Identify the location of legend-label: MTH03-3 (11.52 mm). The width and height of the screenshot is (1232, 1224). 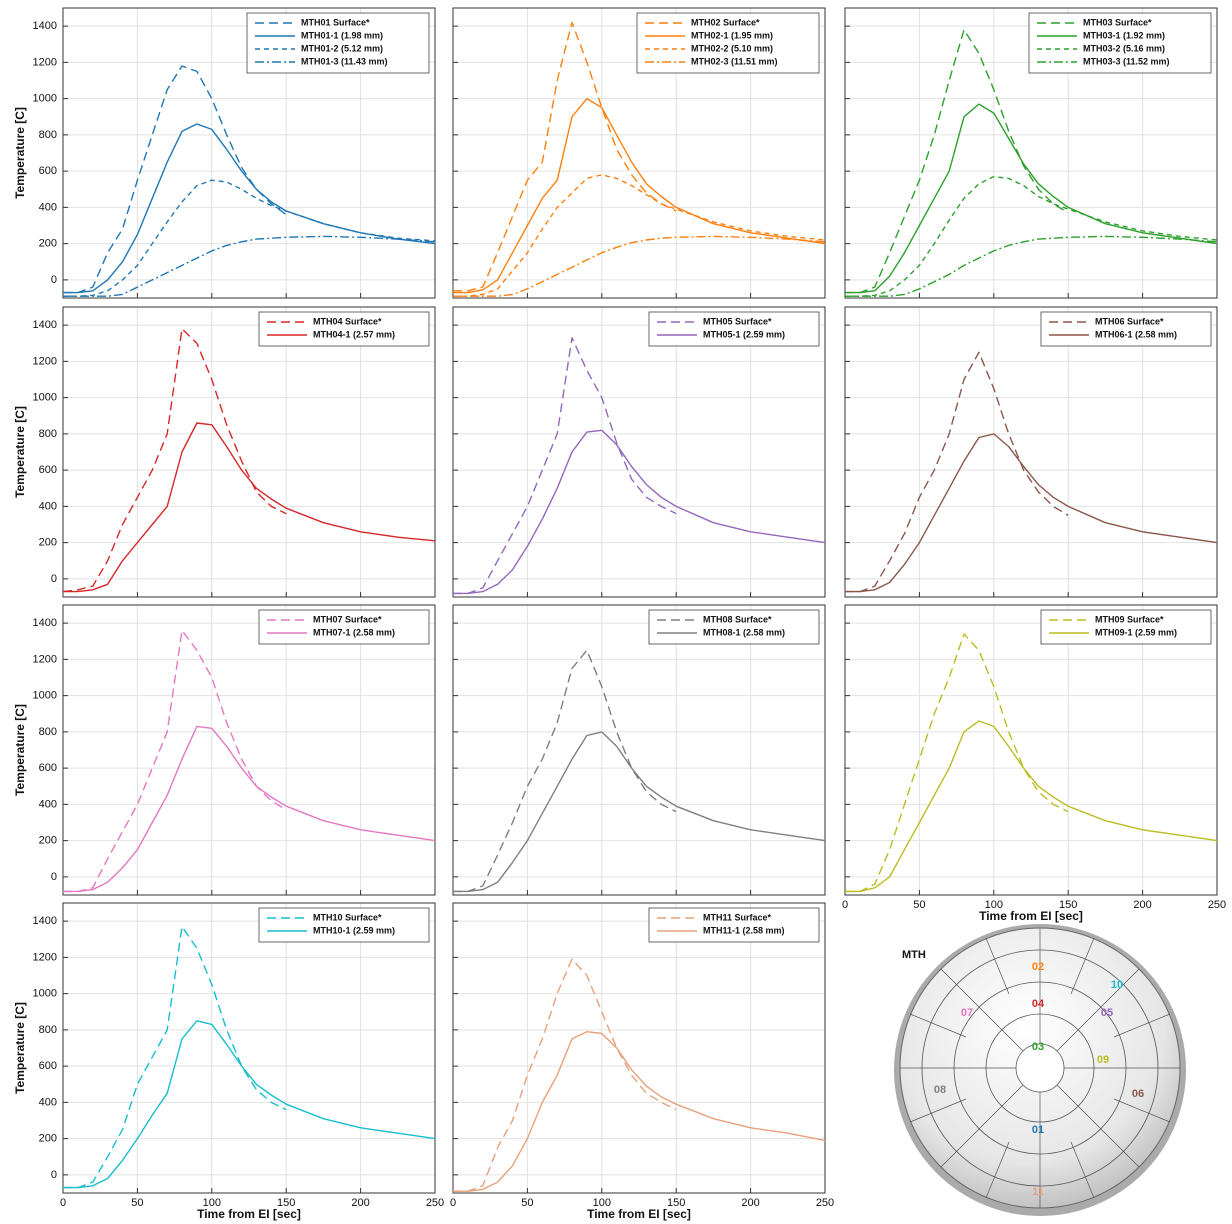
(1126, 61).